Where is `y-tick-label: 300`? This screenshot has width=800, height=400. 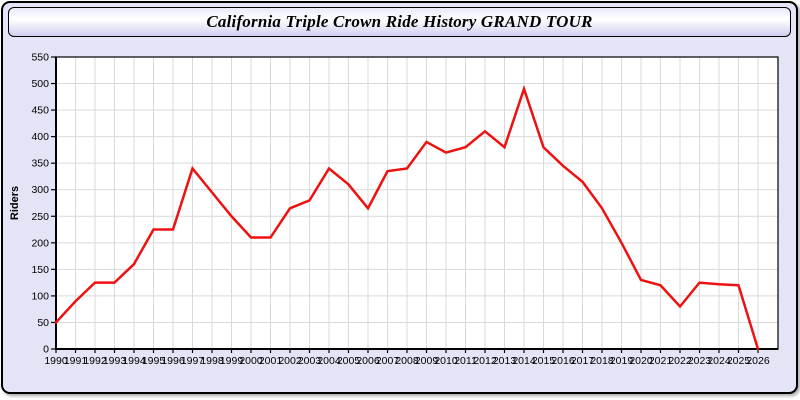 y-tick-label: 300 is located at coordinates (40, 190).